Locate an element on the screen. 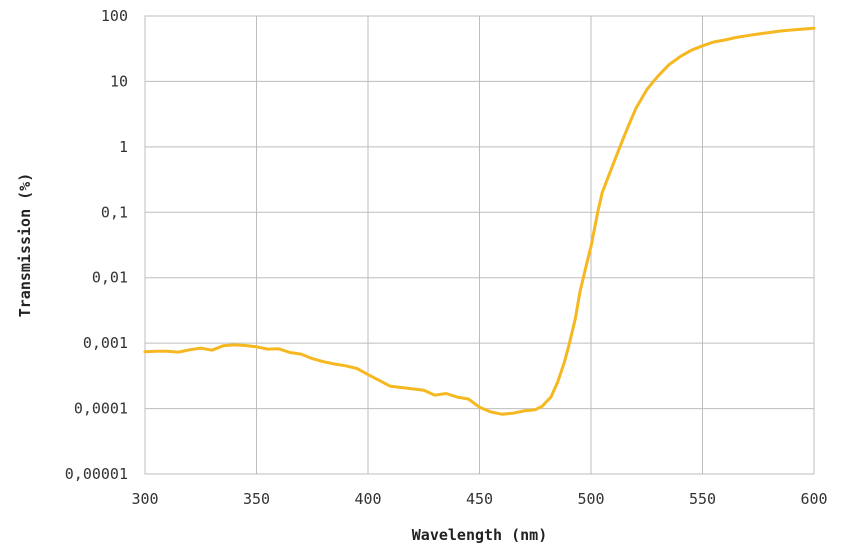 Image resolution: width=846 pixels, height=547 pixels. y-tick-label: 0,001 is located at coordinates (105, 343).